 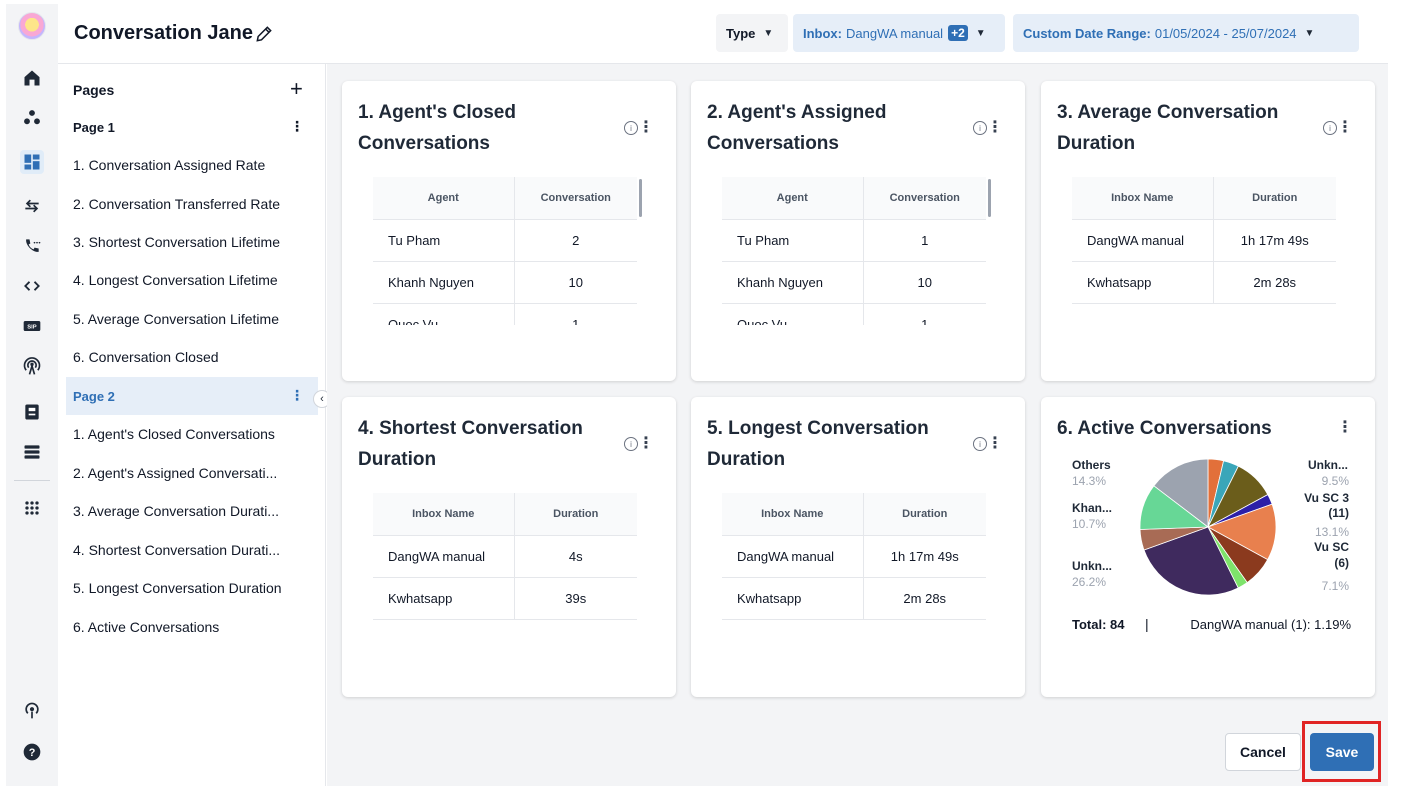 What do you see at coordinates (1263, 752) in the screenshot?
I see `cancel-button: Cancel` at bounding box center [1263, 752].